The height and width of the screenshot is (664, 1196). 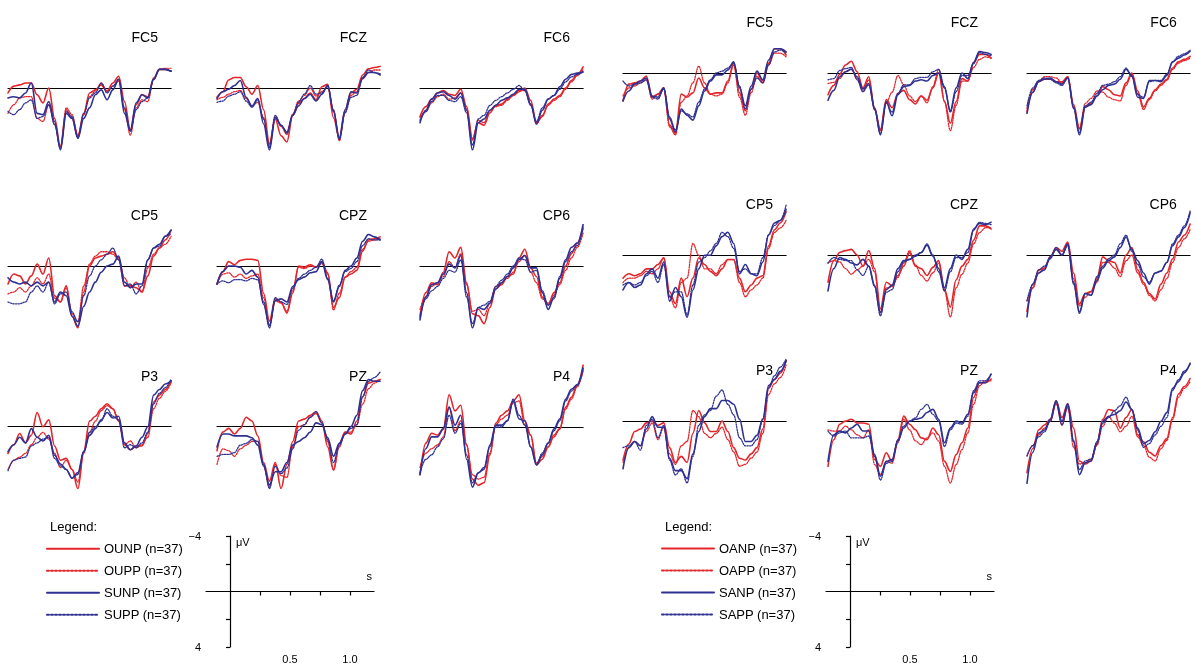 I want to click on legend-label: SANP (n=37), so click(x=757, y=592).